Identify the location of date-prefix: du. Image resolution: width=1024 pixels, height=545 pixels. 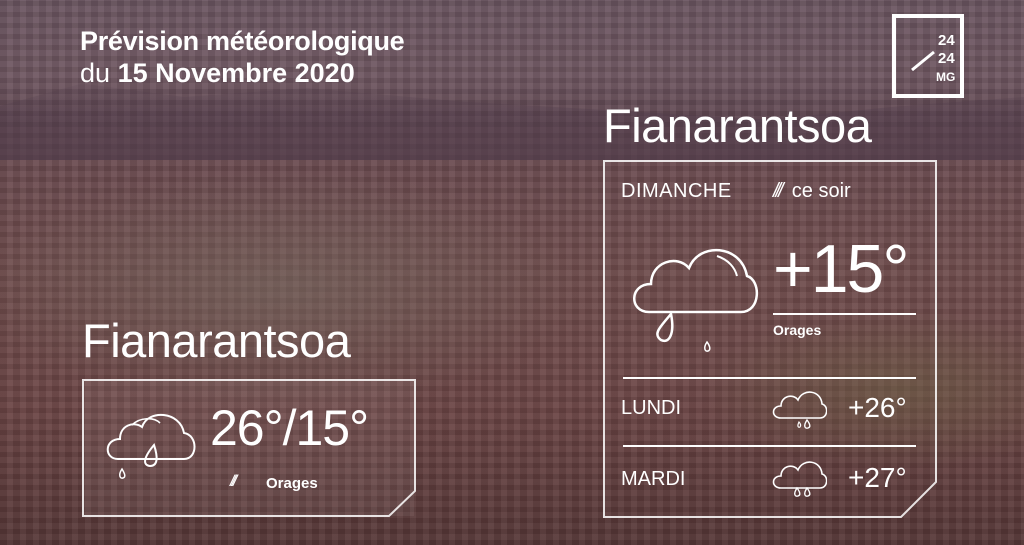
(95, 73).